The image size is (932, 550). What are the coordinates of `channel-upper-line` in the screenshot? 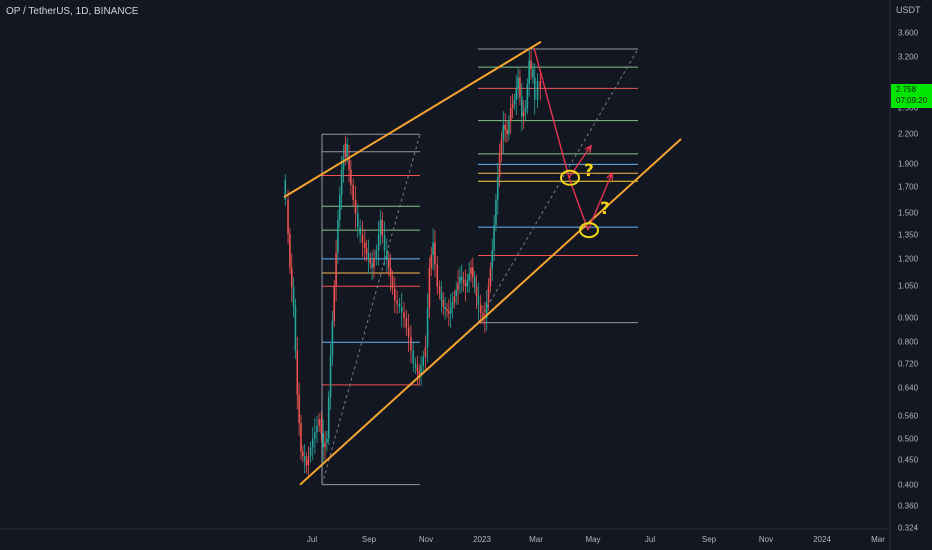 It's located at (412, 119).